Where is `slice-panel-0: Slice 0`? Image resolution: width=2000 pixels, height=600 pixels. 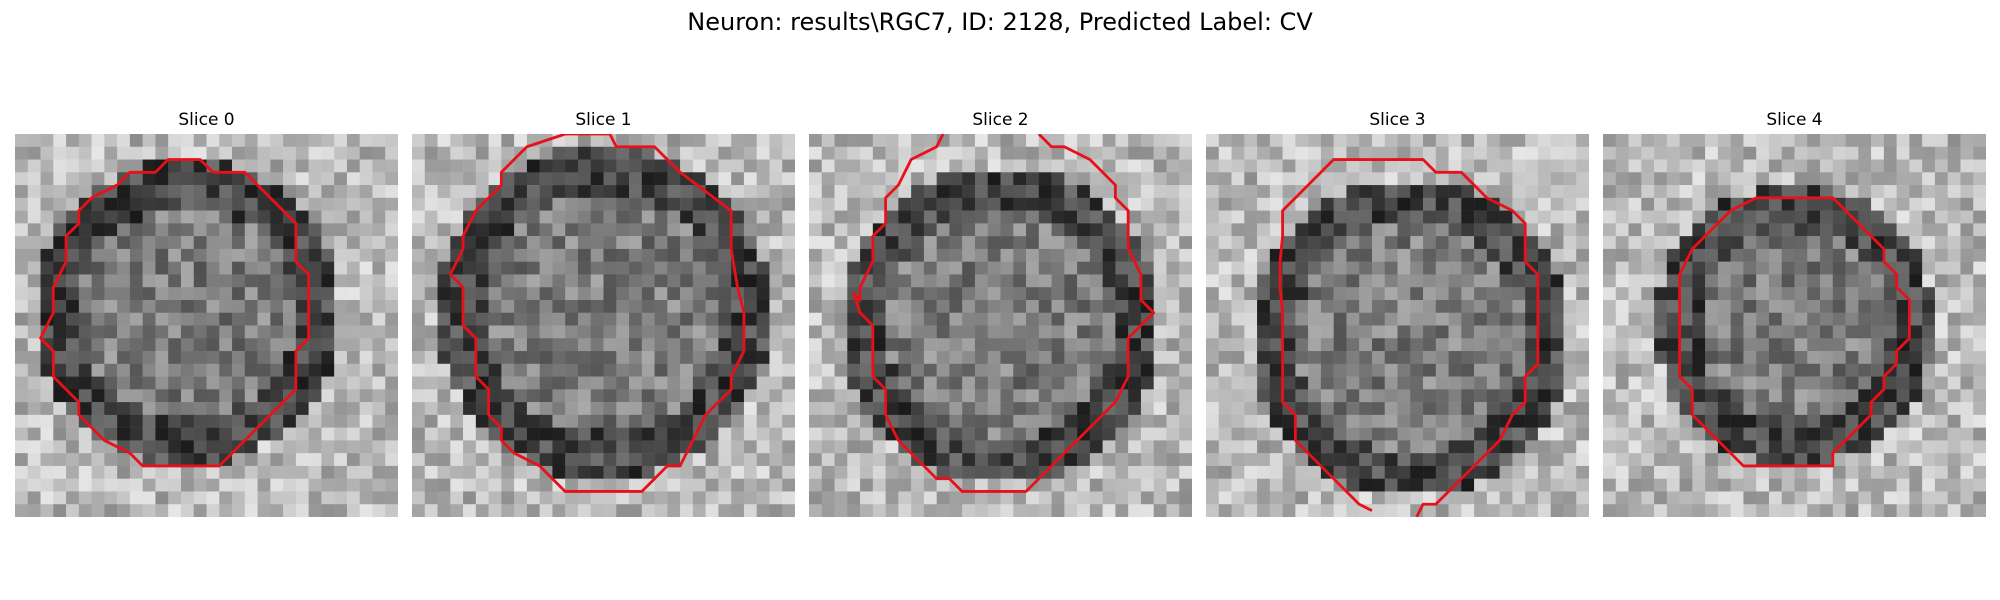
slice-panel-0: Slice 0 is located at coordinates (206, 312).